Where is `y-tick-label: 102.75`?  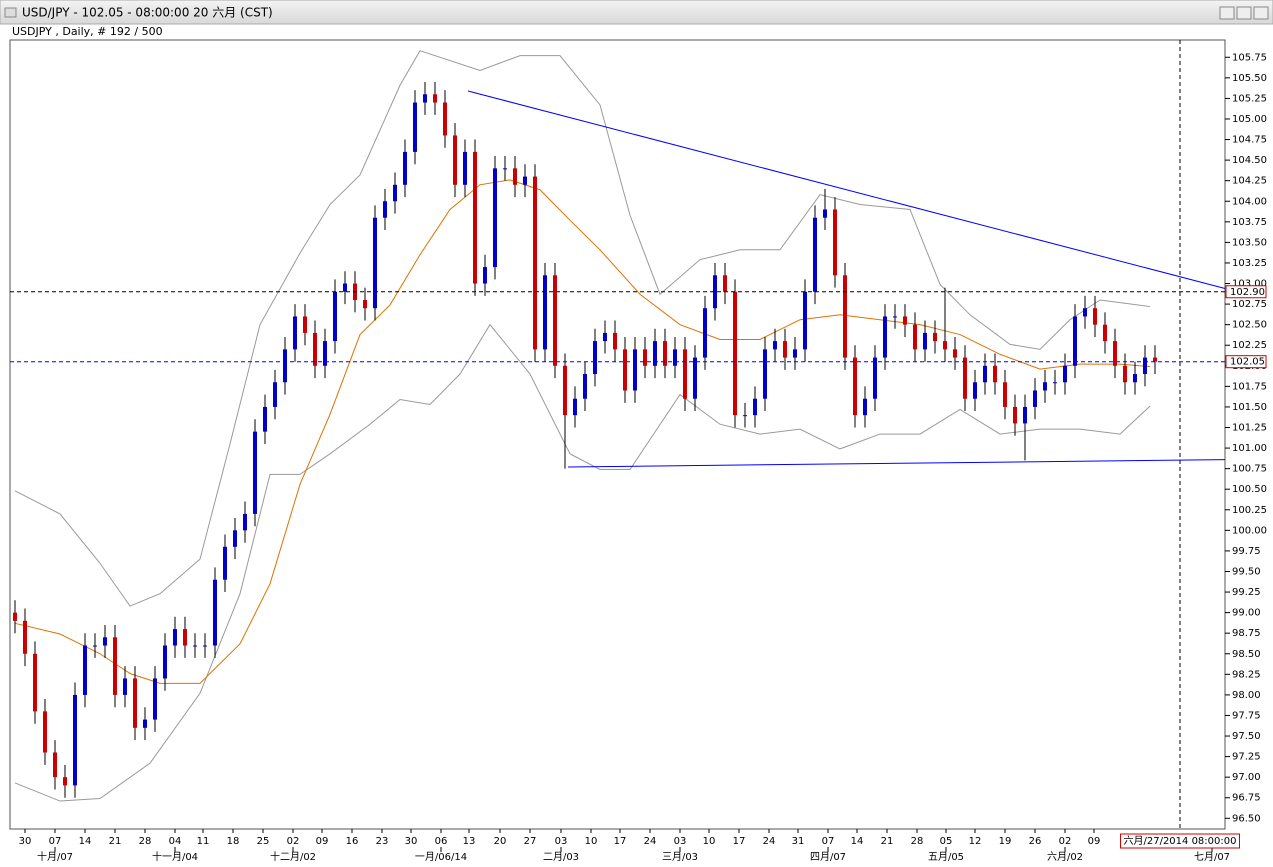 y-tick-label: 102.75 is located at coordinates (1249, 304).